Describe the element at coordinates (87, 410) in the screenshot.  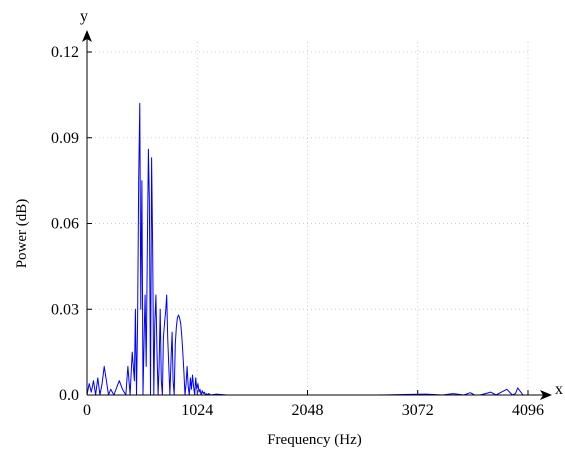
I see `x-tick-label: 0` at that location.